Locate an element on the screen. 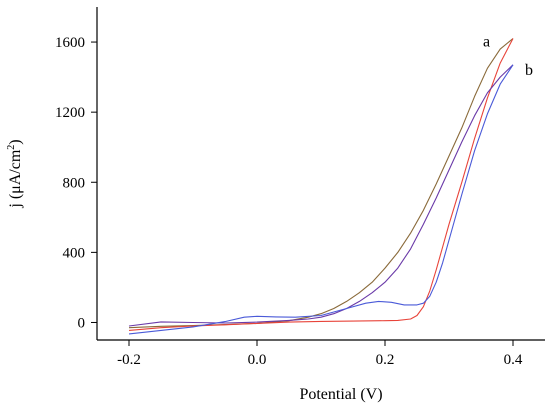  y-tick-label: 800 is located at coordinates (74, 183).